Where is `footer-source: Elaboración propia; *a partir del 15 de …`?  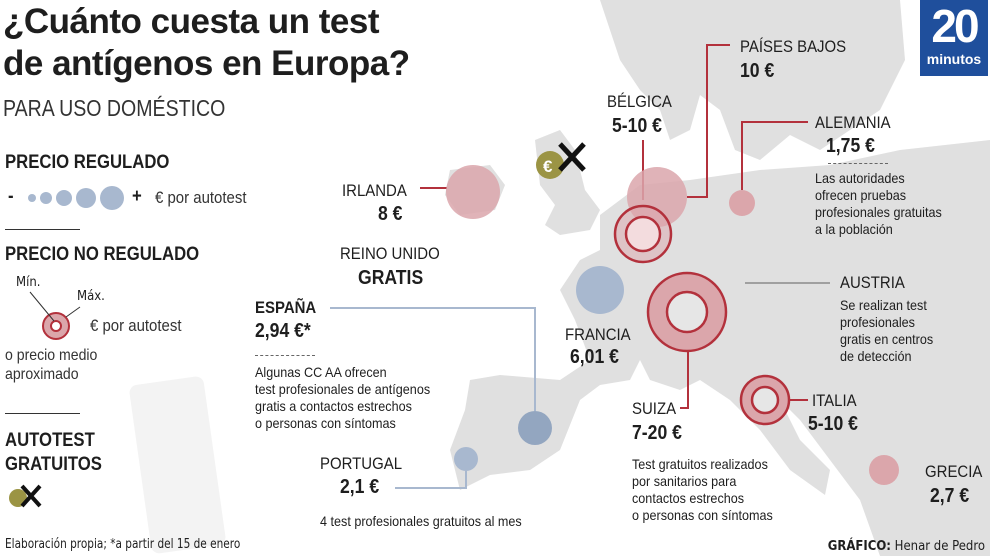
footer-source: Elaboración propia; *a partir del 15 de … is located at coordinates (123, 544).